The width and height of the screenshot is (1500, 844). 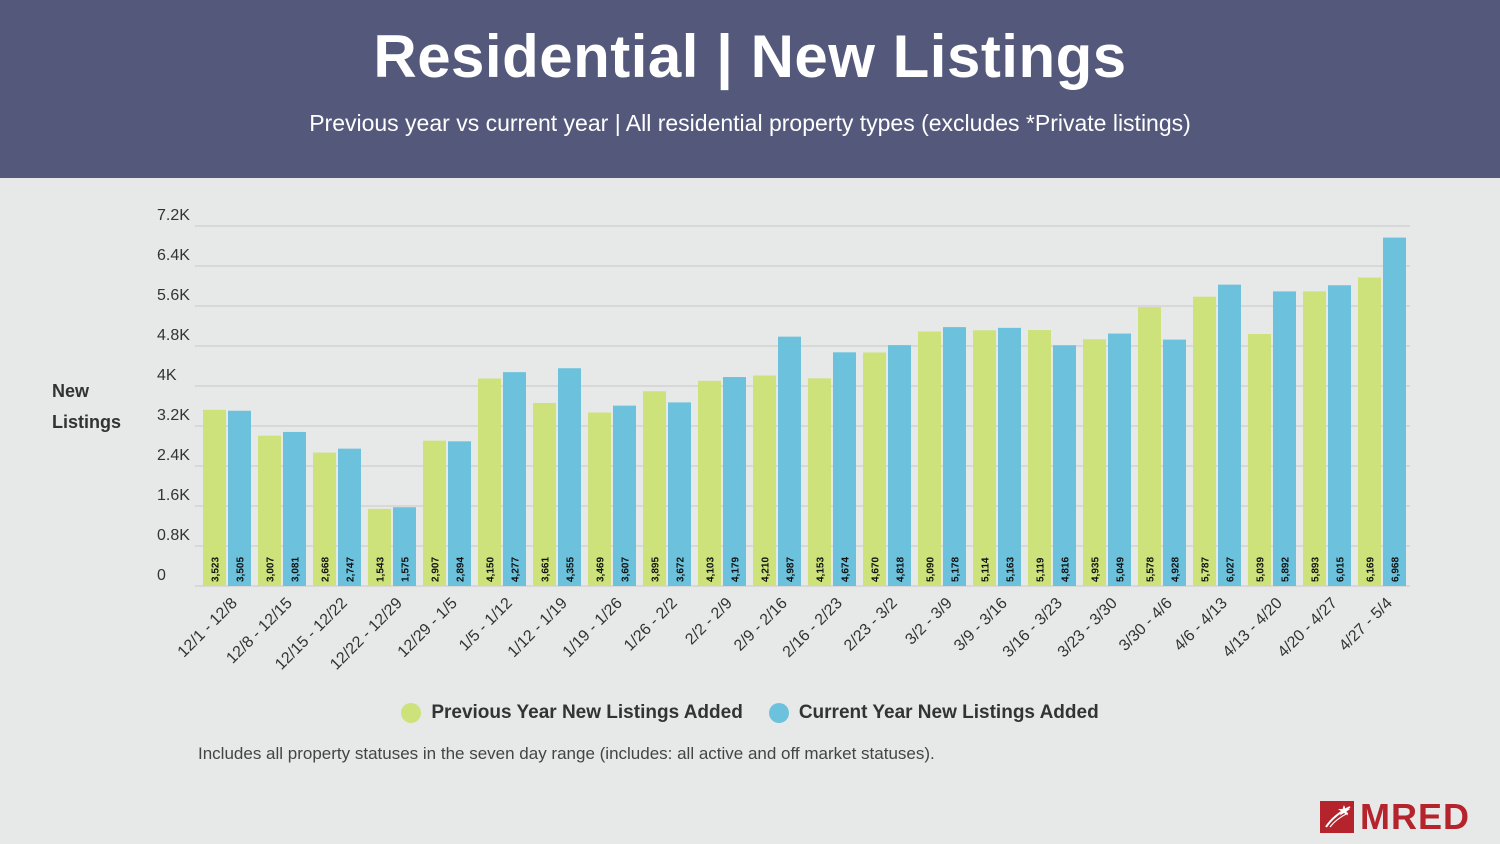 I want to click on data-label: 5,119, so click(x=1041, y=569).